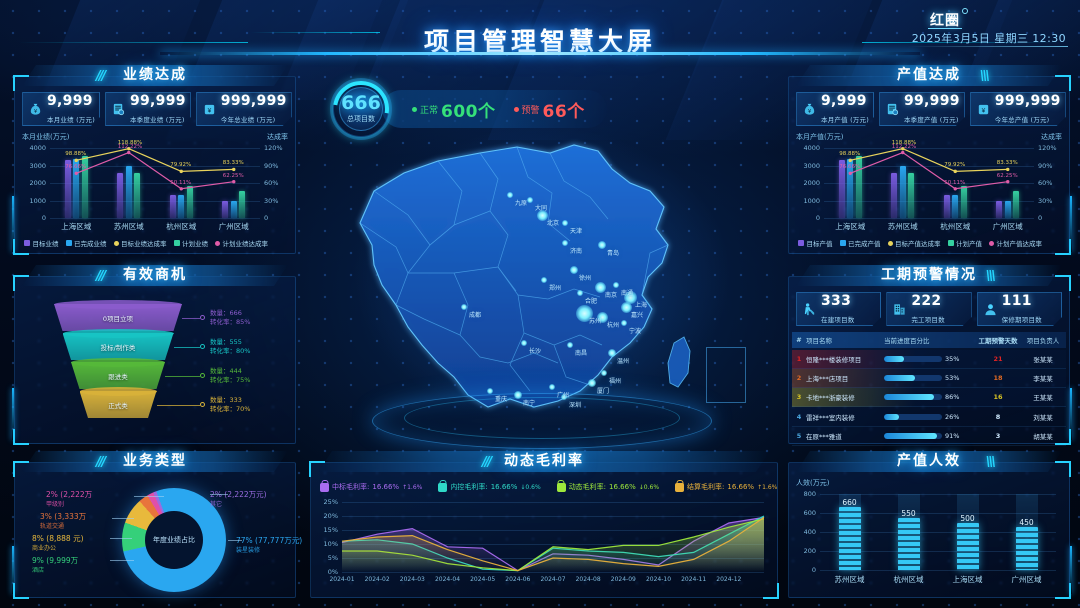  Describe the element at coordinates (118, 344) in the screenshot. I see `funnel-stage: 投标/制作类` at that location.